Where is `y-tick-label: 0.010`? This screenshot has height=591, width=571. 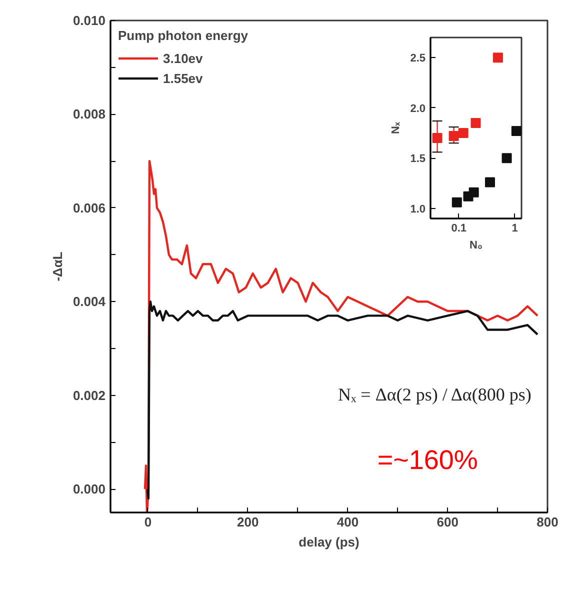
y-tick-label: 0.010 is located at coordinates (89, 20).